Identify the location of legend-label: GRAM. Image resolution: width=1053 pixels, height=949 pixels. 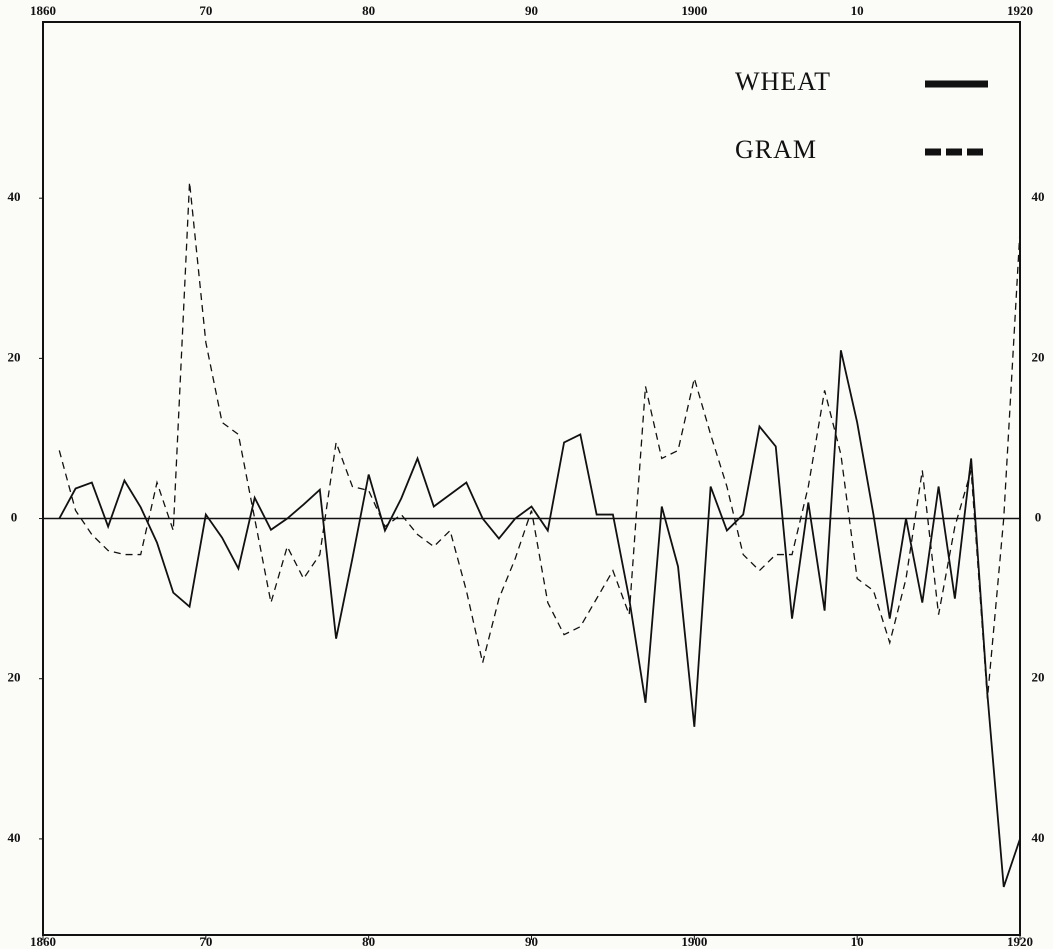
(776, 149).